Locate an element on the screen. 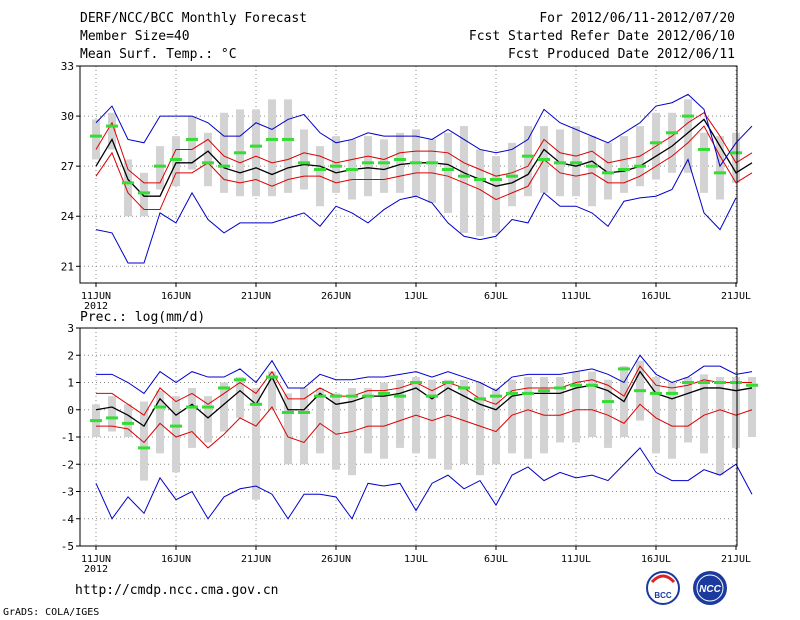 The image size is (800, 620). bcc-logo-icon: BCC is located at coordinates (663, 588).